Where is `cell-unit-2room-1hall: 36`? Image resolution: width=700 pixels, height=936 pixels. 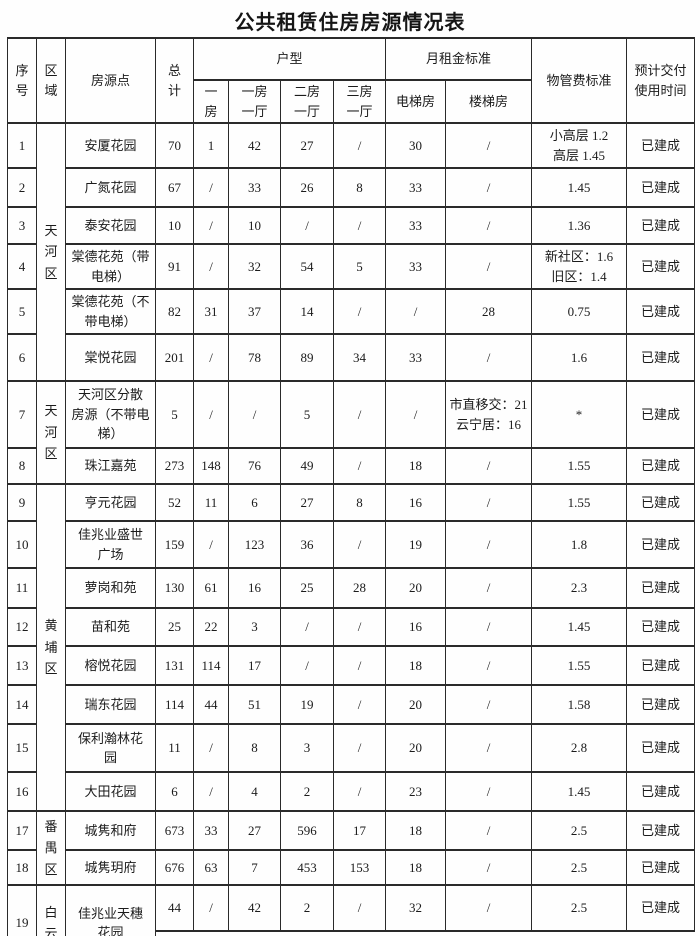 cell-unit-2room-1hall: 36 is located at coordinates (307, 544).